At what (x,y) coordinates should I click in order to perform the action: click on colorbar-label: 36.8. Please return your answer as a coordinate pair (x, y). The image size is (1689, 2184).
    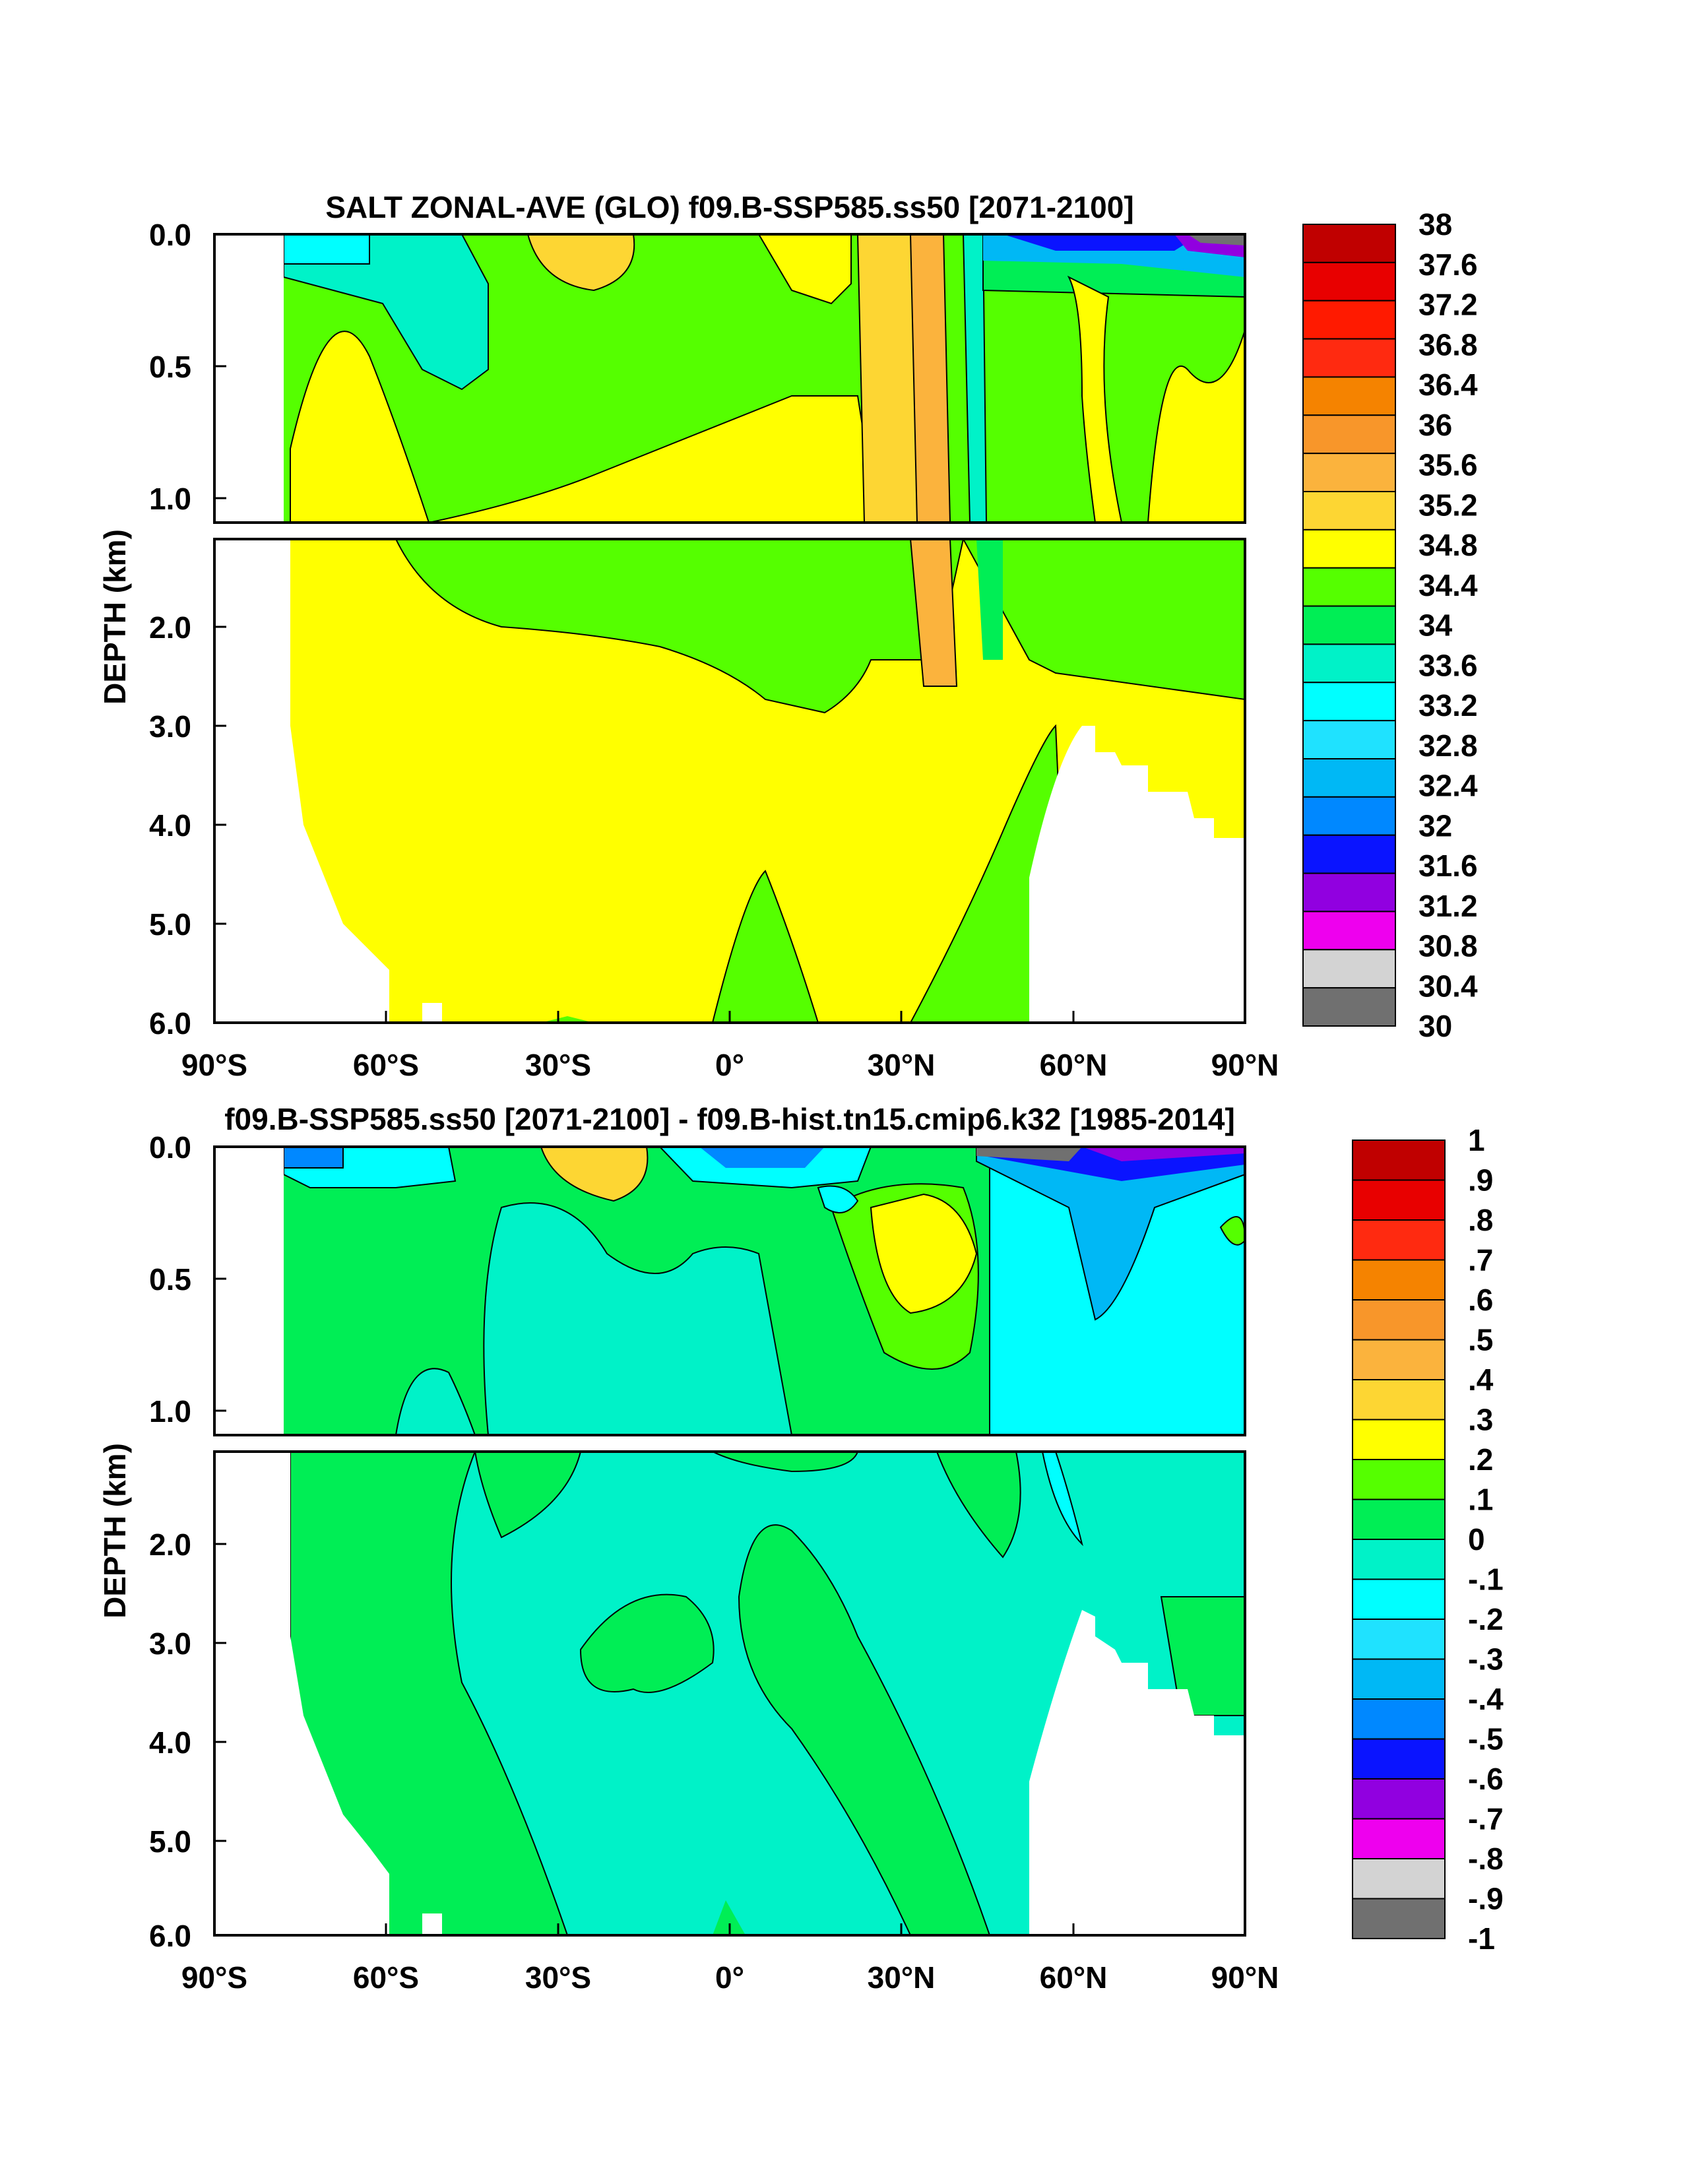
    Looking at the image, I should click on (1448, 344).